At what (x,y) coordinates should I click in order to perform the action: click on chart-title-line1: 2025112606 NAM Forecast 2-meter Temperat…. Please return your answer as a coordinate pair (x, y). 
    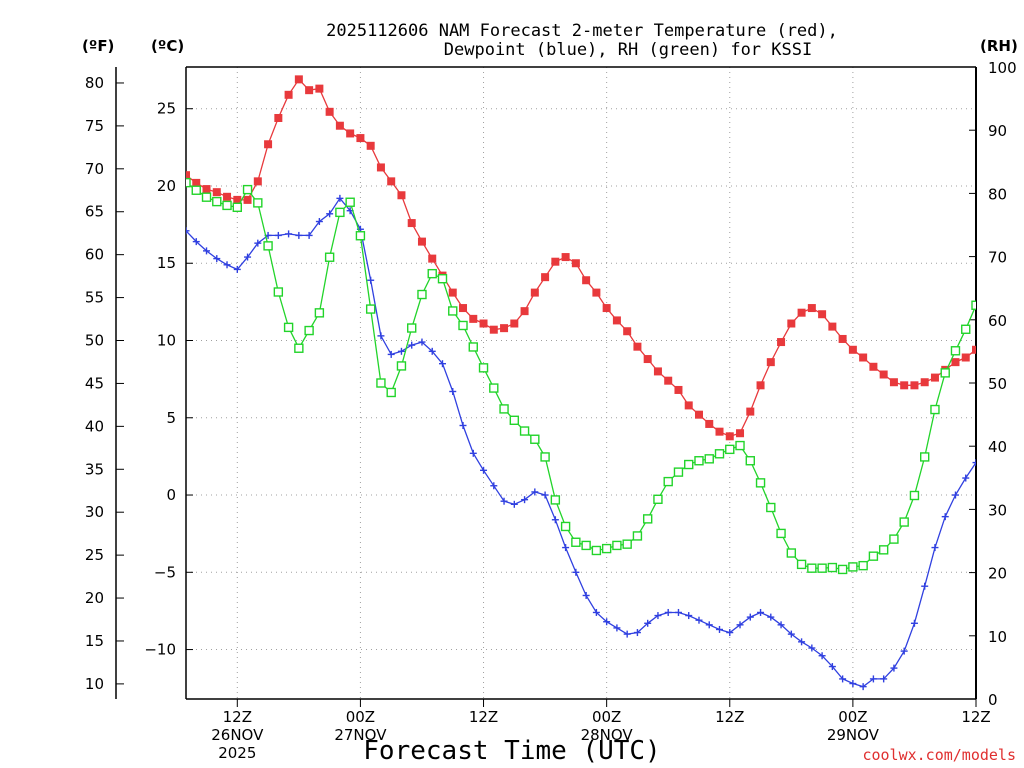
    Looking at the image, I should click on (582, 31).